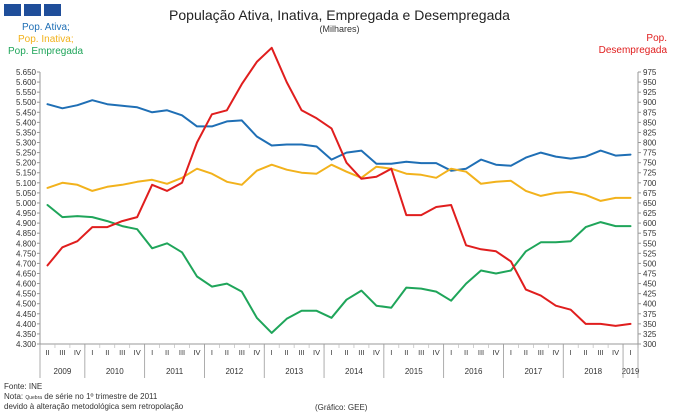 This screenshot has height=418, width=679. What do you see at coordinates (26, 163) in the screenshot?
I see `left-tick-label: 5.200` at bounding box center [26, 163].